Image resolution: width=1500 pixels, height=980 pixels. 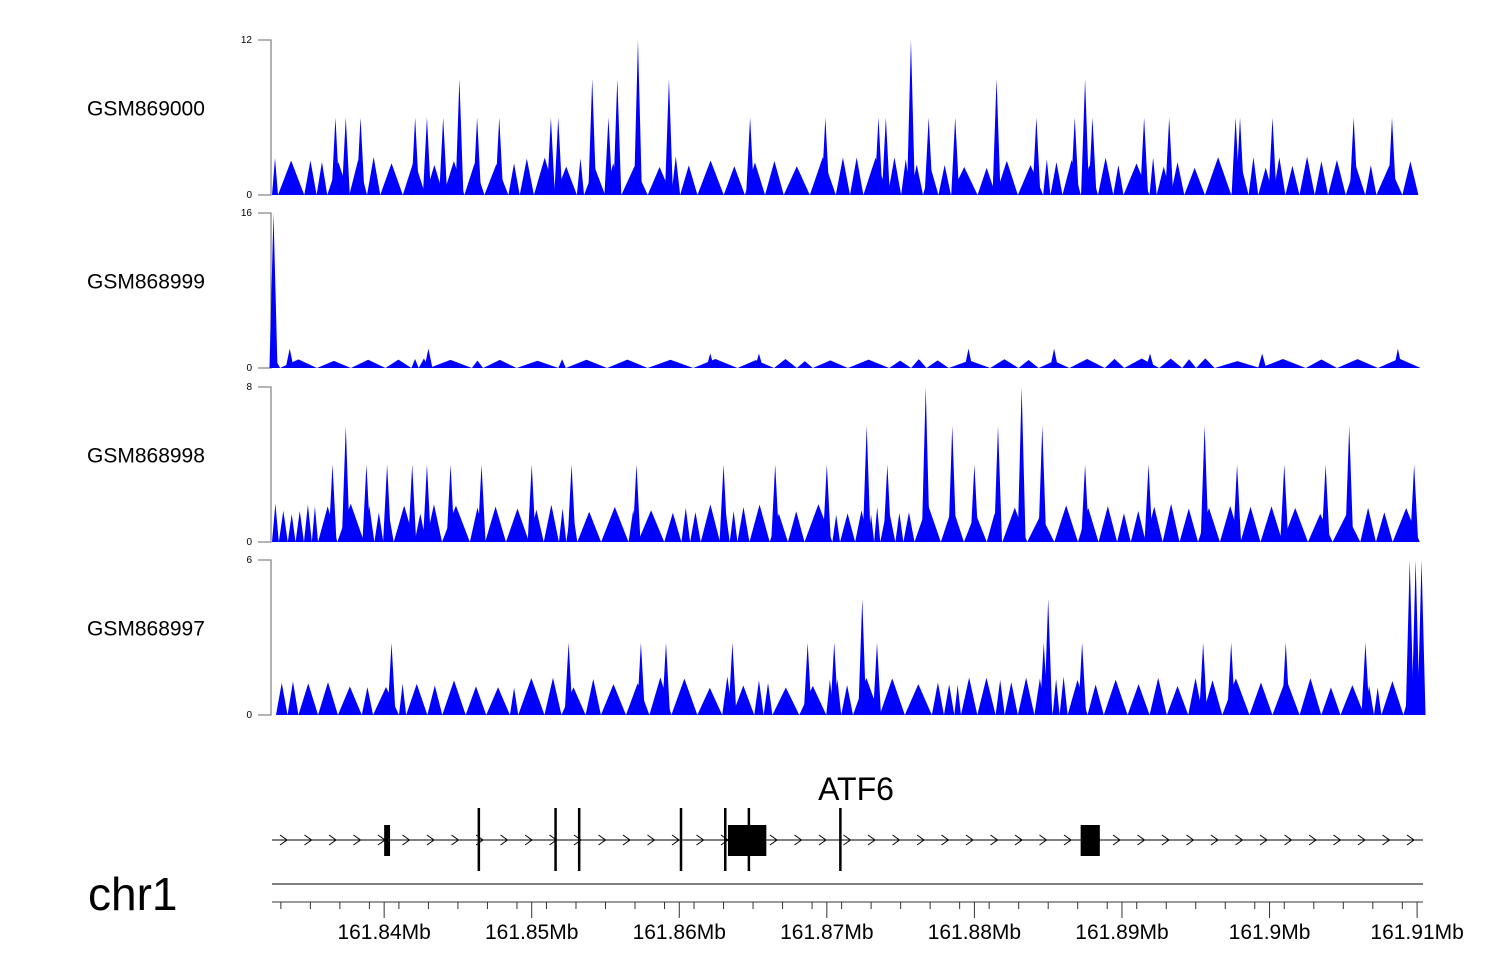 What do you see at coordinates (265, 290) in the screenshot?
I see `y-axis` at bounding box center [265, 290].